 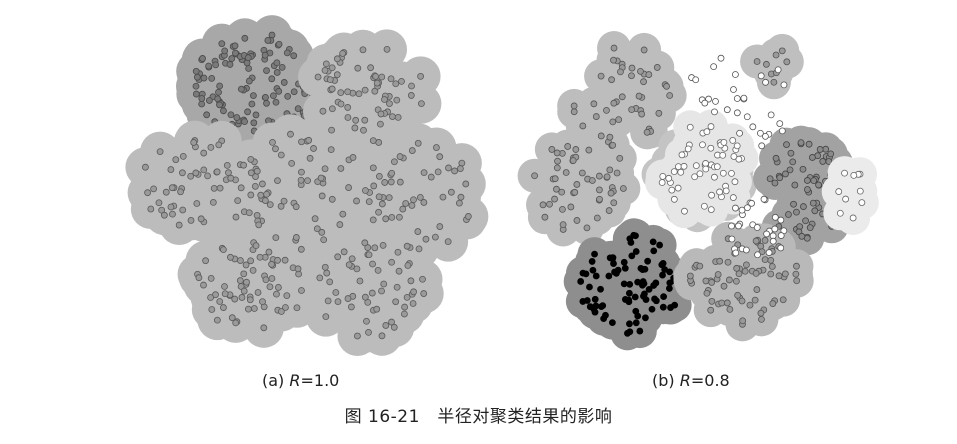 I want to click on figure-title: 图 16-21 半径对聚类结果的影响, so click(x=478, y=417).